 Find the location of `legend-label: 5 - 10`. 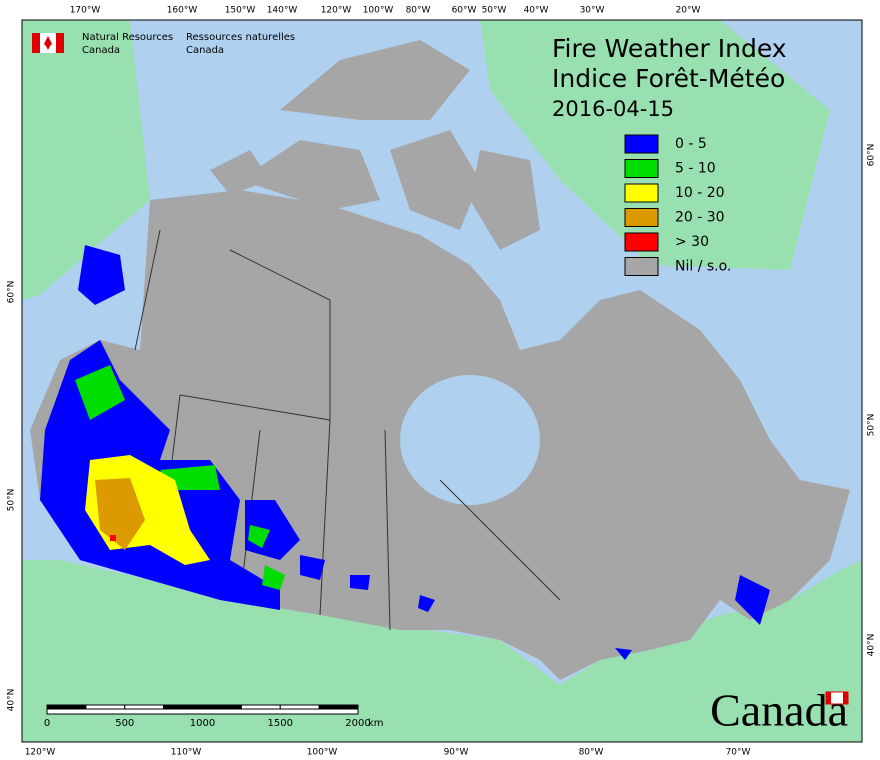

legend-label: 5 - 10 is located at coordinates (695, 169).